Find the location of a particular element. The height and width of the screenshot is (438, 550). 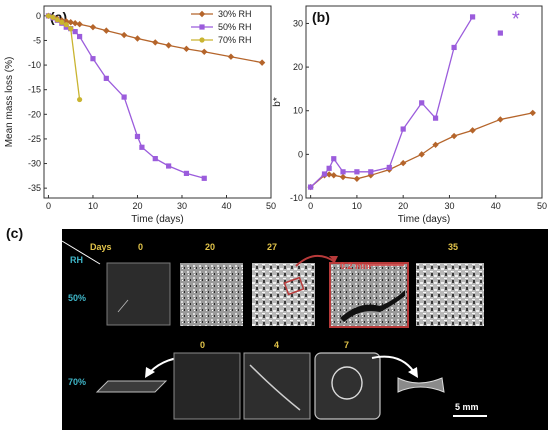

rh-header: RH is located at coordinates (76, 260).